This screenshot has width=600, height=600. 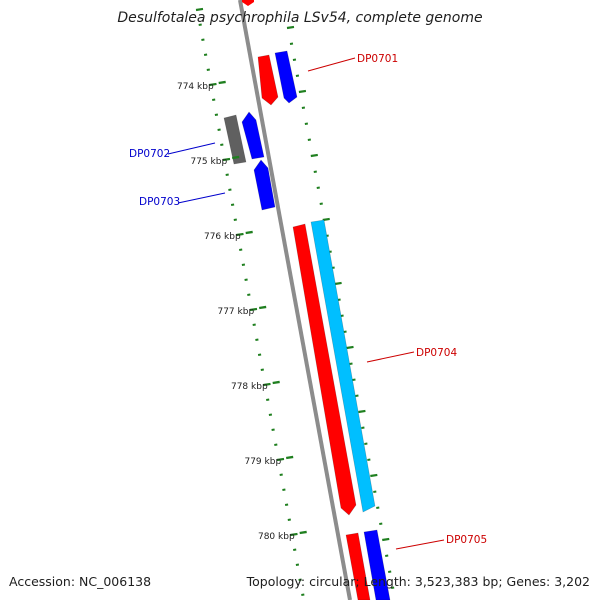 What do you see at coordinates (80, 581) in the screenshot?
I see `accession-text: Accession: NC_006138` at bounding box center [80, 581].